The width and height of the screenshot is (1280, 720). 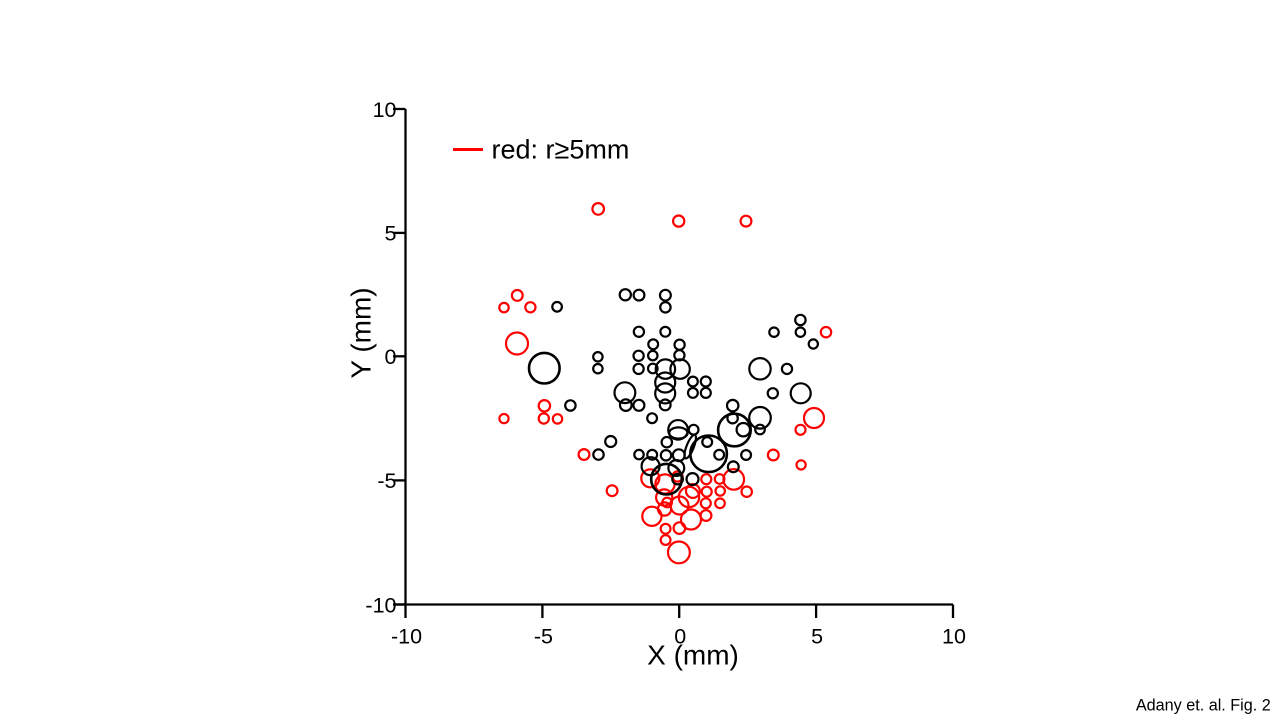 I want to click on svg-text: X (mm), so click(x=693, y=655).